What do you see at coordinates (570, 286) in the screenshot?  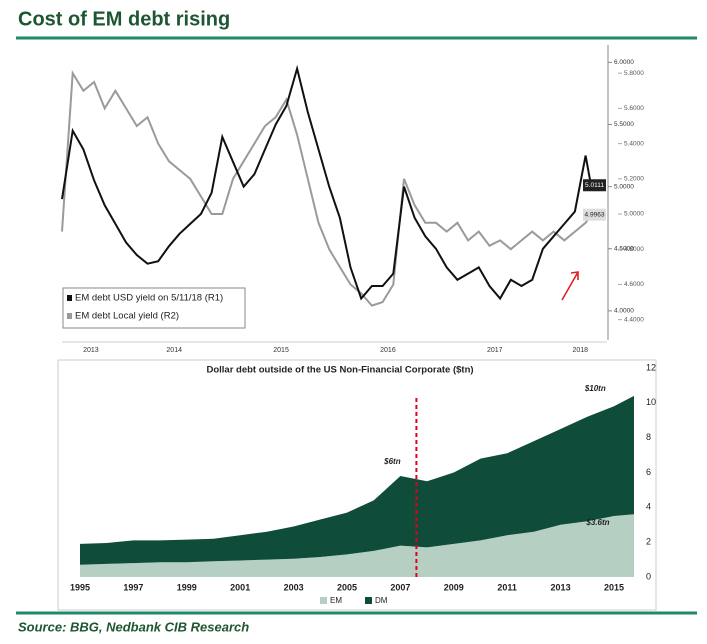 I see `arrow` at bounding box center [570, 286].